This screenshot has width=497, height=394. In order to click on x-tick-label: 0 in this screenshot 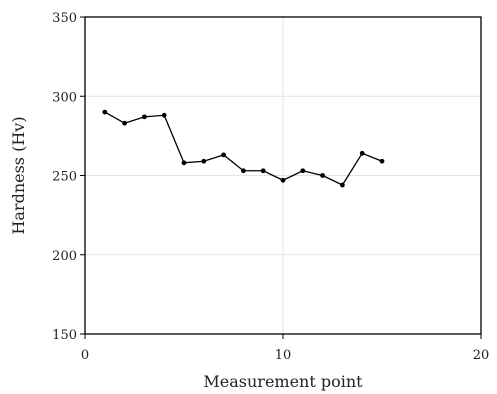, I will do `click(85, 355)`.